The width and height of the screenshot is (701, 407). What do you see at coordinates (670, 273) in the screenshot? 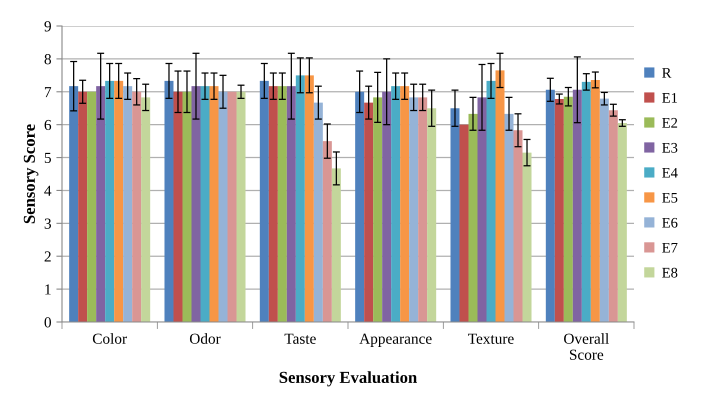
I see `legend-label: E8` at bounding box center [670, 273].